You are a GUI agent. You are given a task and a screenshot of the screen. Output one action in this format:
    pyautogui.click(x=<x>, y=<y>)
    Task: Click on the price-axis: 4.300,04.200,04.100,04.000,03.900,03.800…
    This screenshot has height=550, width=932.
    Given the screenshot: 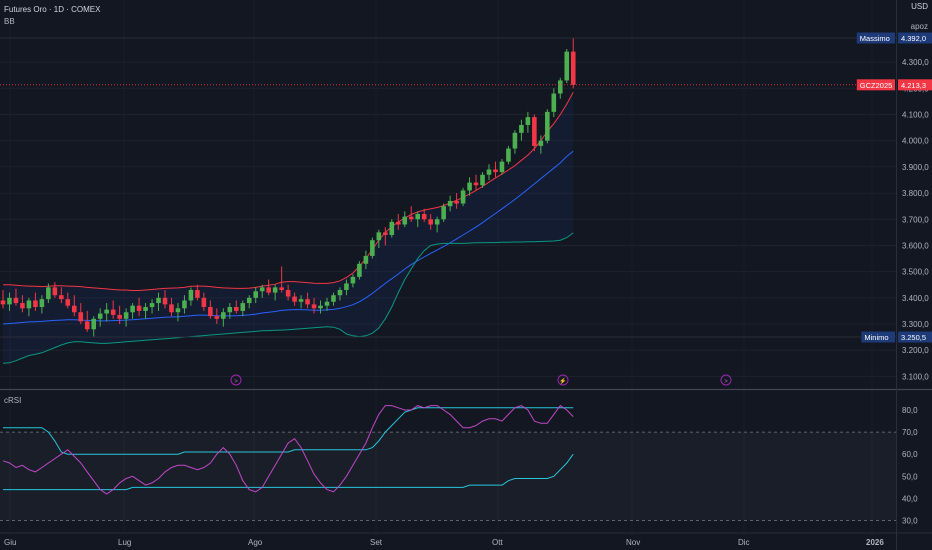 What is the action you would take?
    pyautogui.click(x=915, y=291)
    